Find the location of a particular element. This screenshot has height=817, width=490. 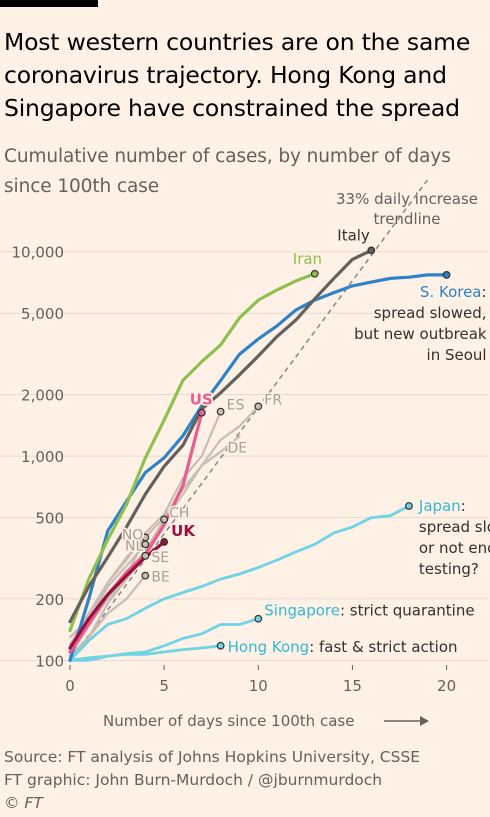

series-end-marker-hongkong is located at coordinates (220, 645).